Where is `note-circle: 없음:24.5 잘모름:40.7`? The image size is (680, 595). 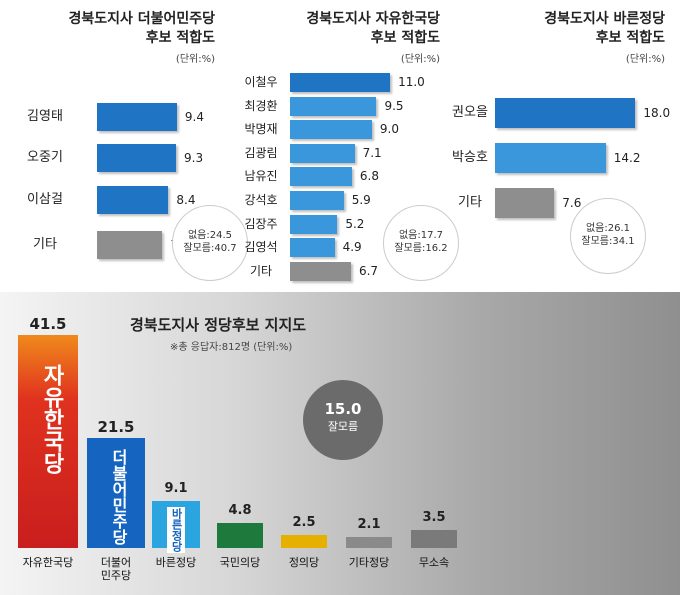
note-circle: 없음:24.5 잘모름:40.7 is located at coordinates (210, 243).